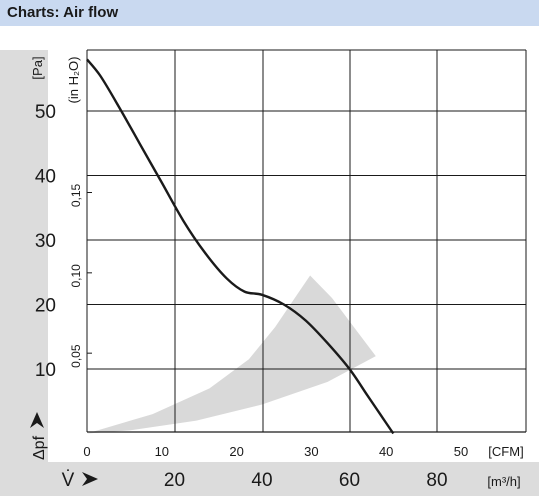 This screenshot has width=539, height=496. Describe the element at coordinates (505, 451) in the screenshot. I see `x-axis-unit-cfm: [CFM]` at that location.